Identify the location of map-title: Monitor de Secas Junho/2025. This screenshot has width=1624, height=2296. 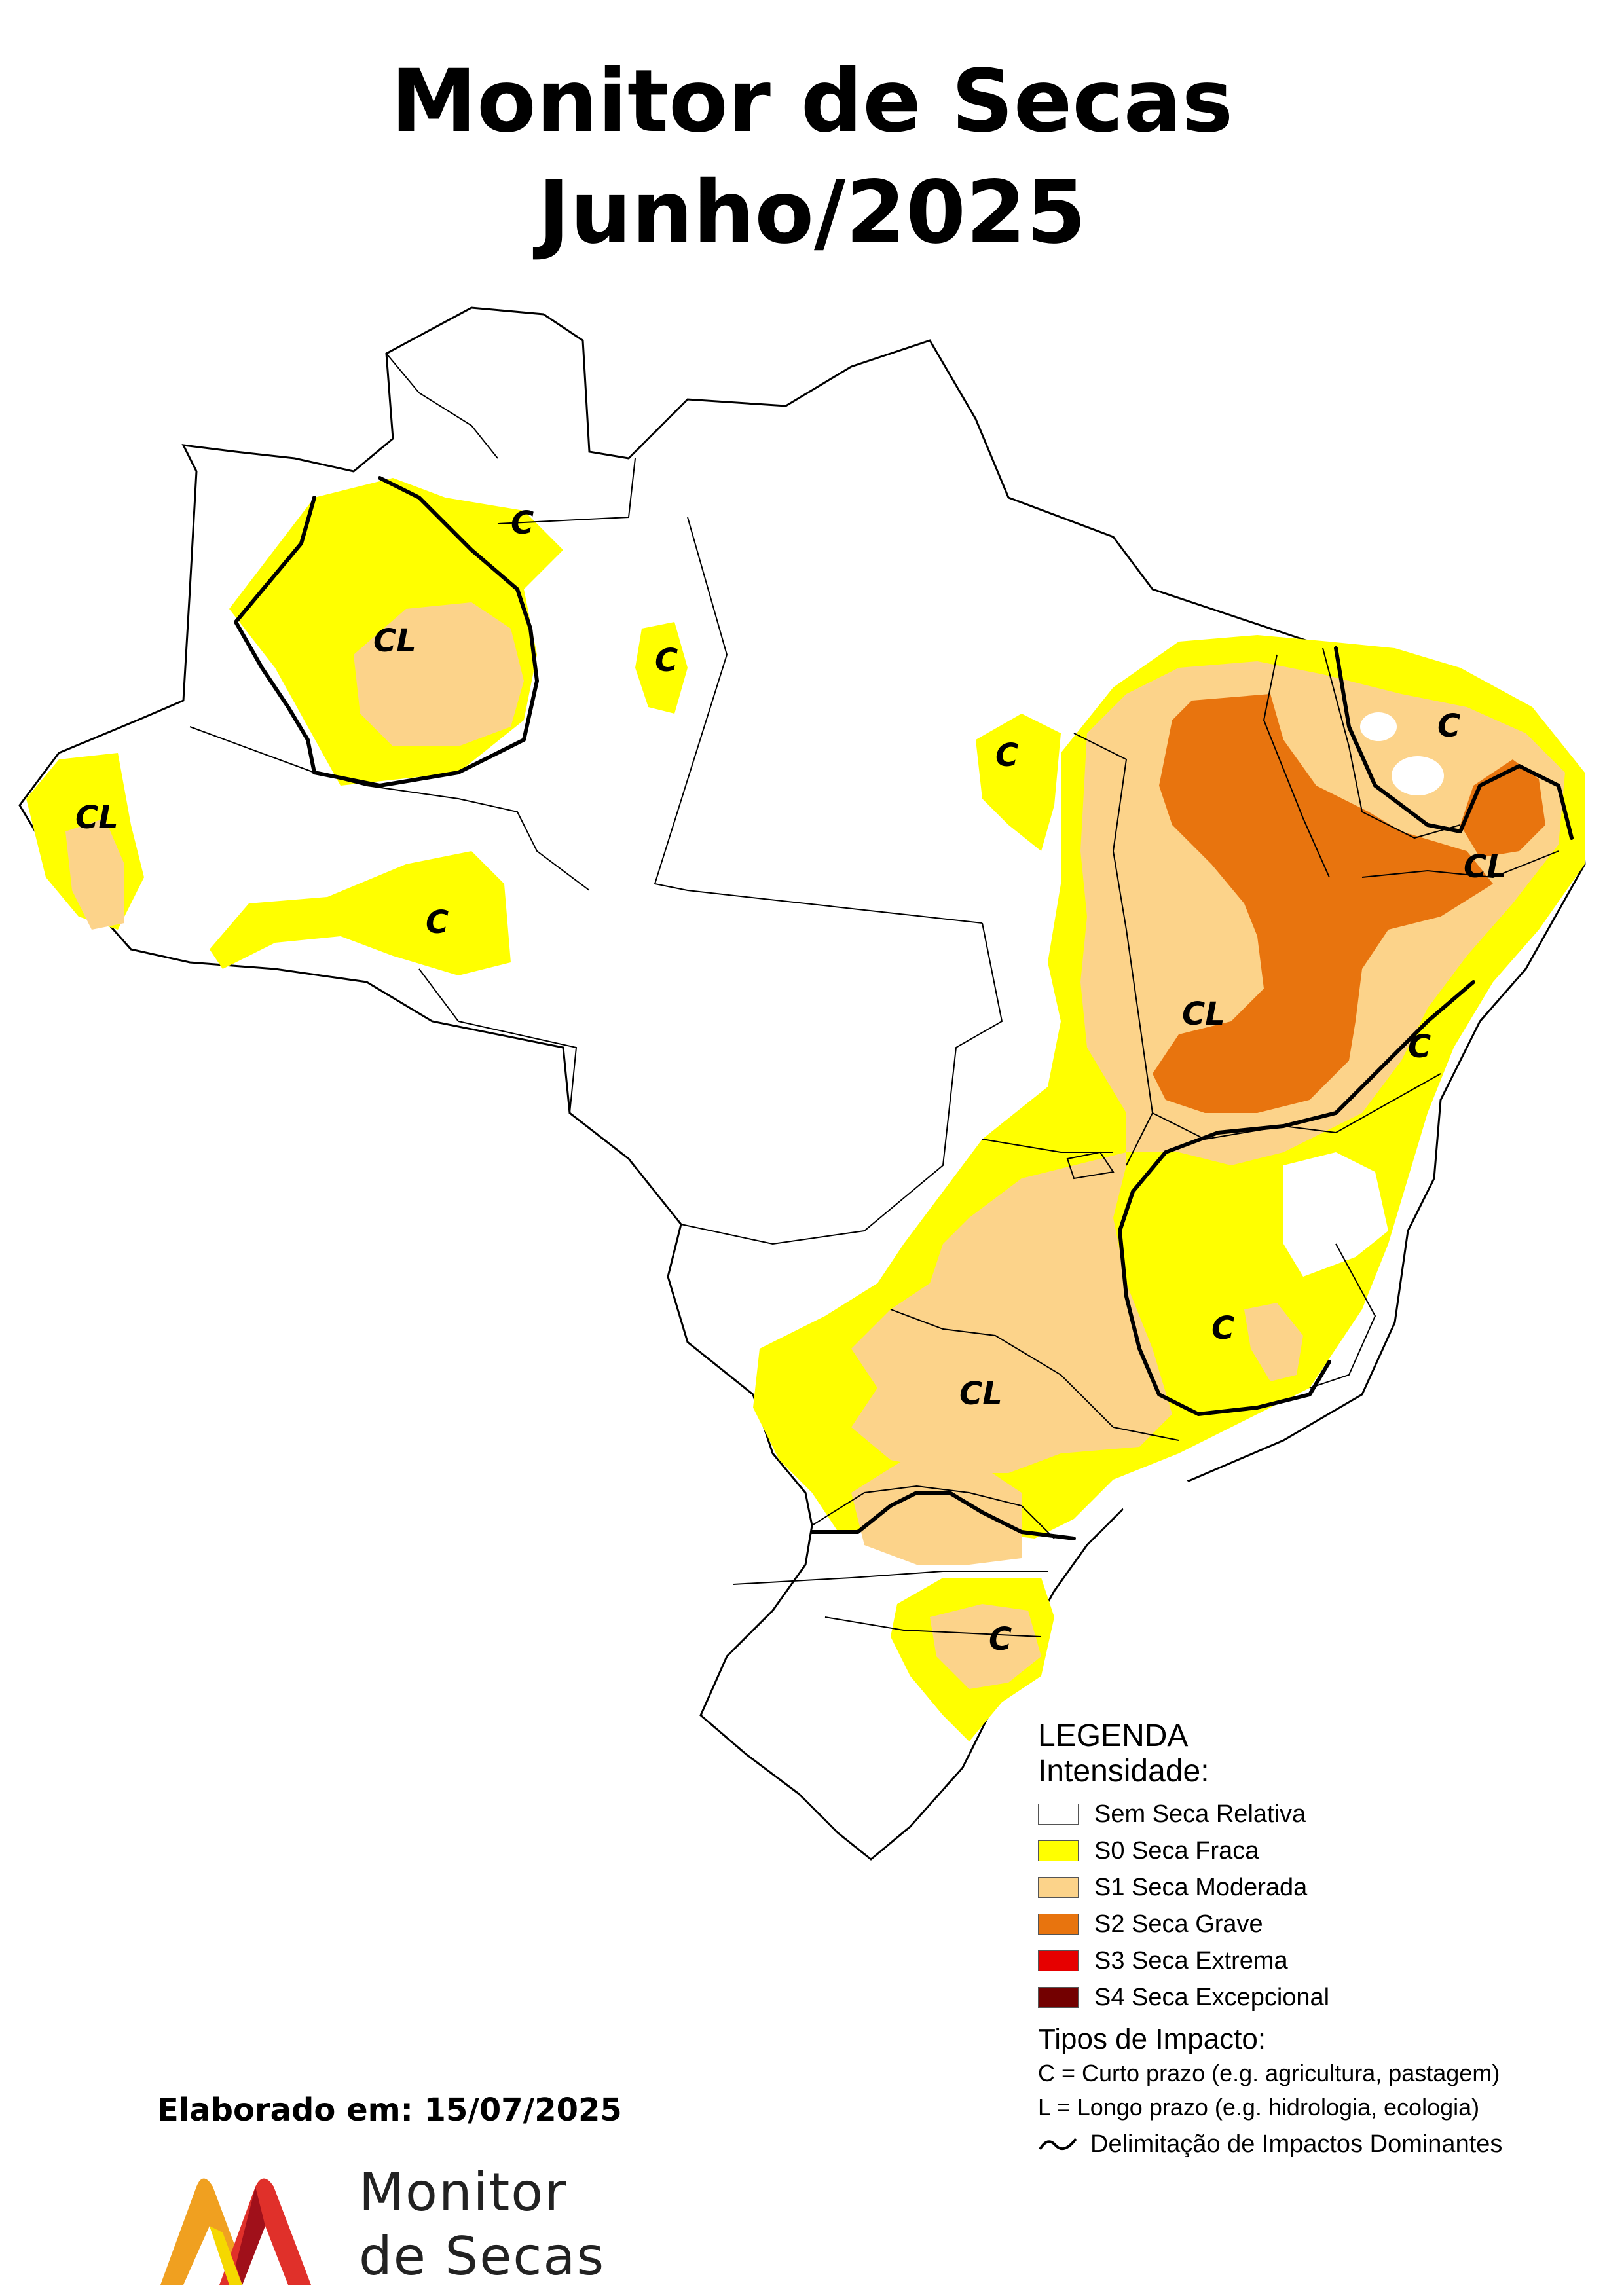
(812, 157).